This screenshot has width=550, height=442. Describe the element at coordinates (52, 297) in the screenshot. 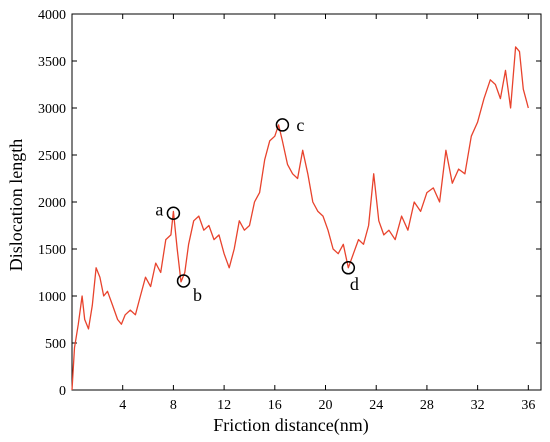

I see `y-tick-label: 1000` at that location.